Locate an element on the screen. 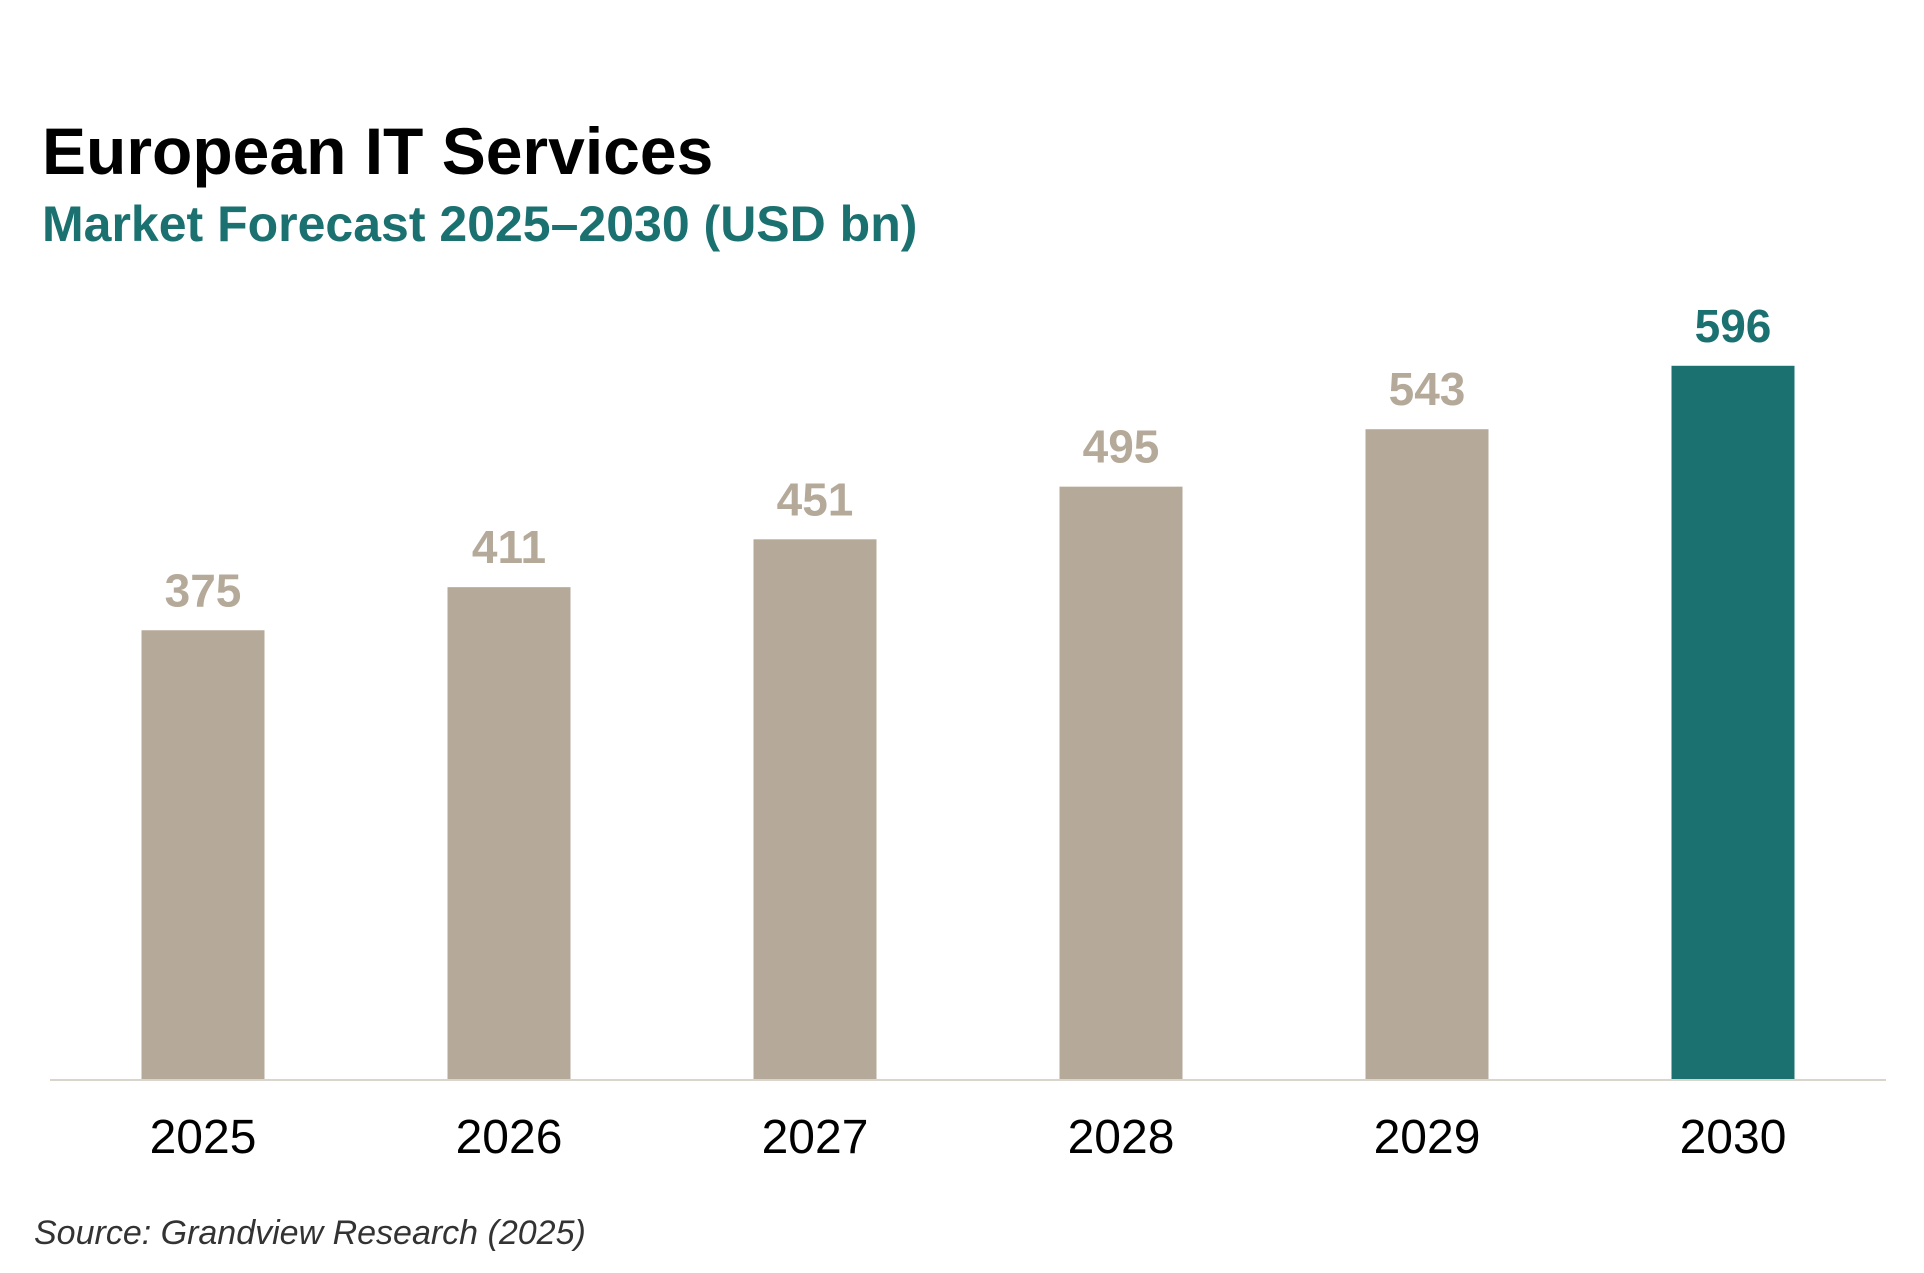 The height and width of the screenshot is (1273, 1924). value-label-2025: 375 is located at coordinates (203, 590).